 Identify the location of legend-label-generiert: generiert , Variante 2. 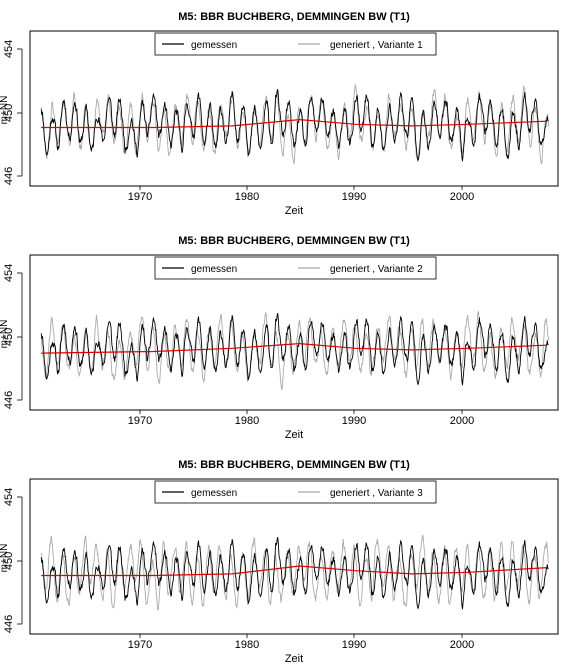
(376, 269).